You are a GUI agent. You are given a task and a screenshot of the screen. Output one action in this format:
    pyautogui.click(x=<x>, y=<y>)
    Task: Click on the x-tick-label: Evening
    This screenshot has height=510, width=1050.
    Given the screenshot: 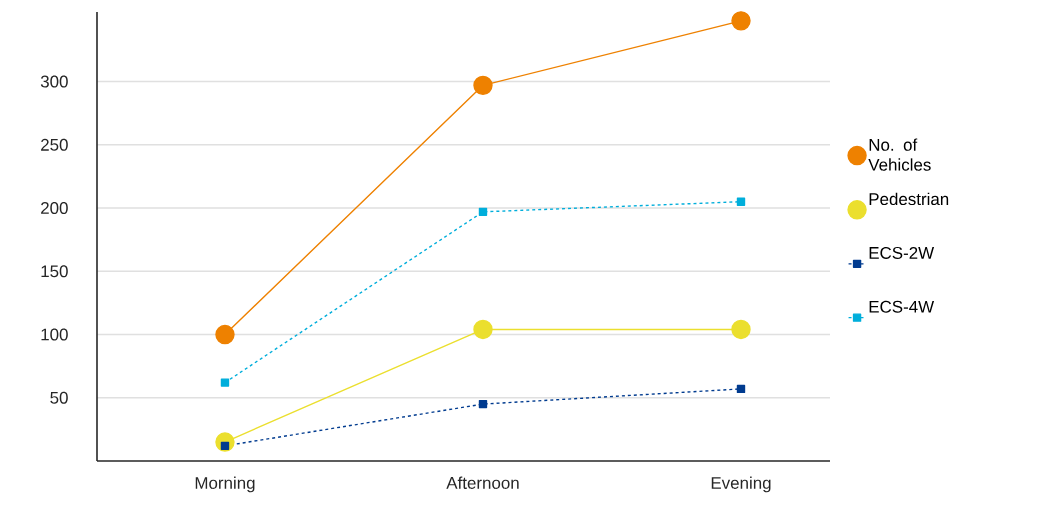 What is the action you would take?
    pyautogui.click(x=741, y=484)
    